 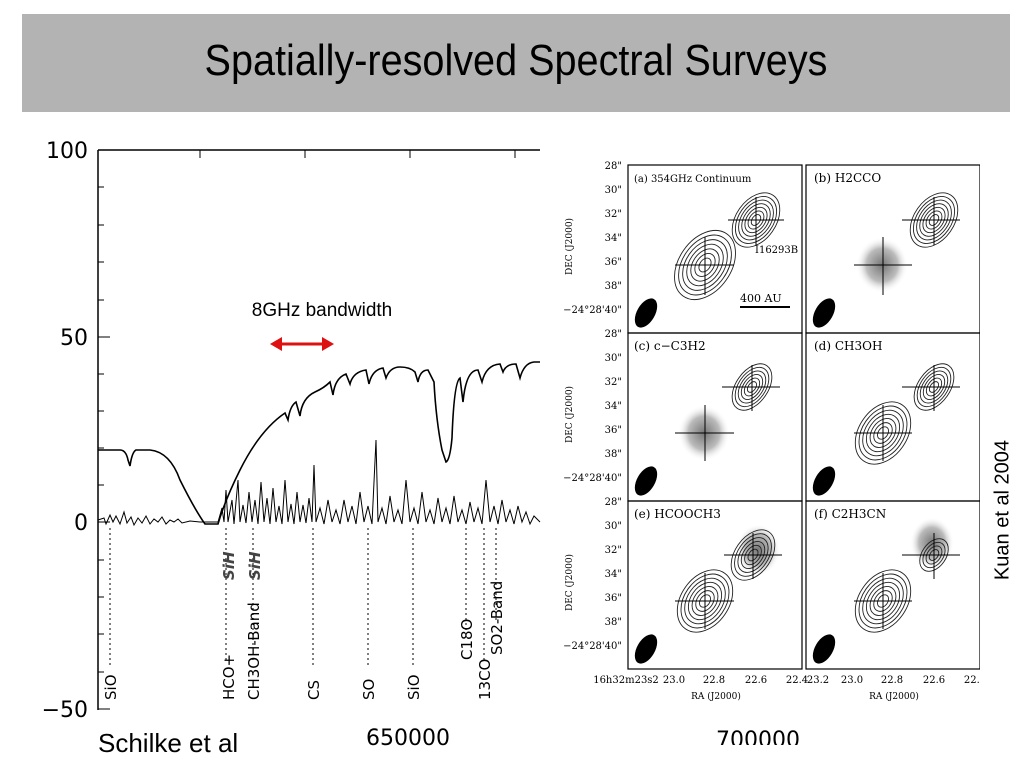 What do you see at coordinates (229, 565) in the screenshot?
I see `line-id-sih-1: SiH` at bounding box center [229, 565].